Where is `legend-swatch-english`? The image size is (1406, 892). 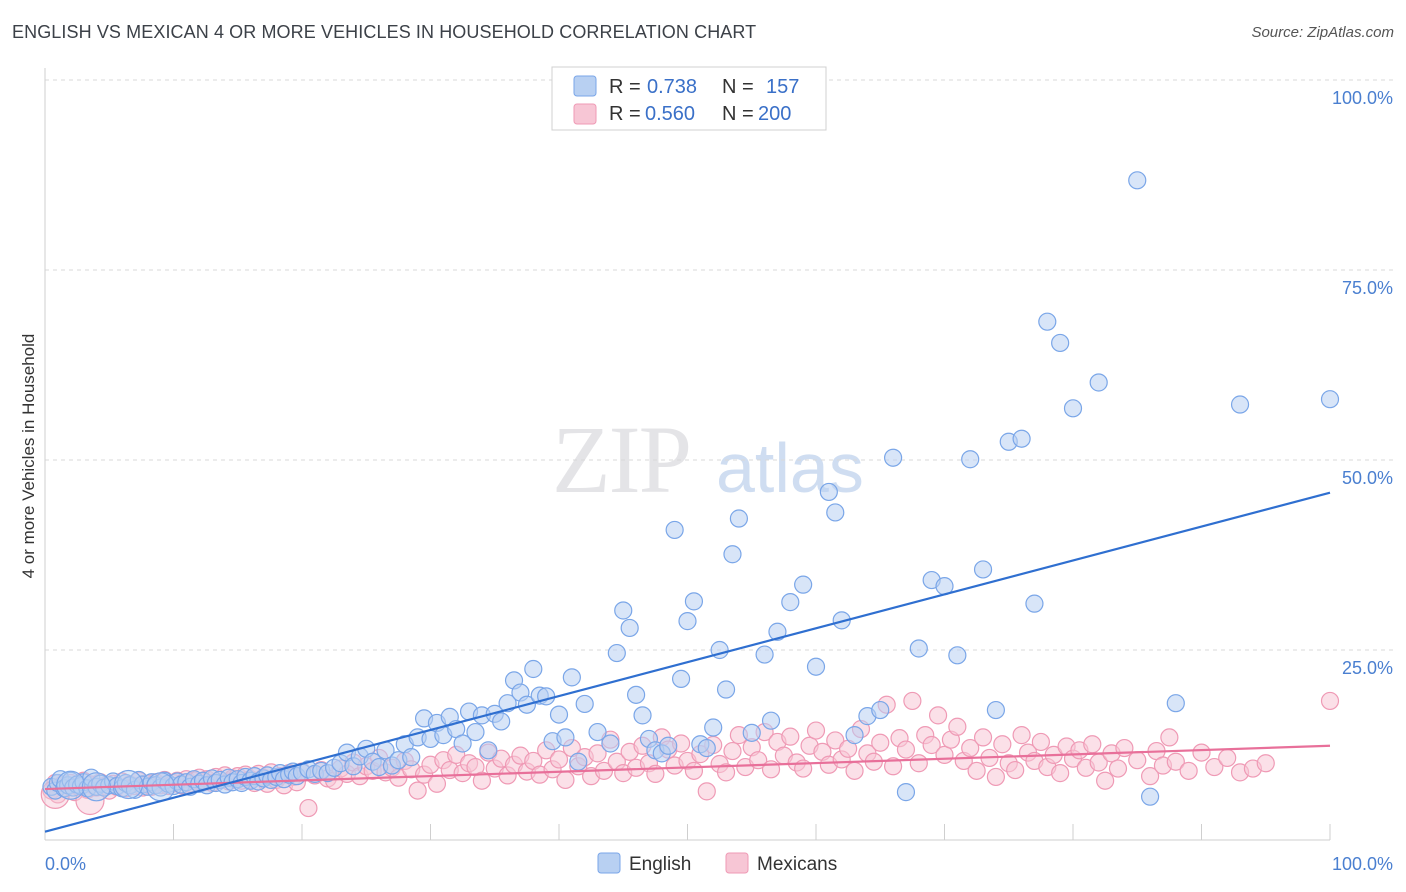
legend-swatch-english is located at coordinates (585, 86).